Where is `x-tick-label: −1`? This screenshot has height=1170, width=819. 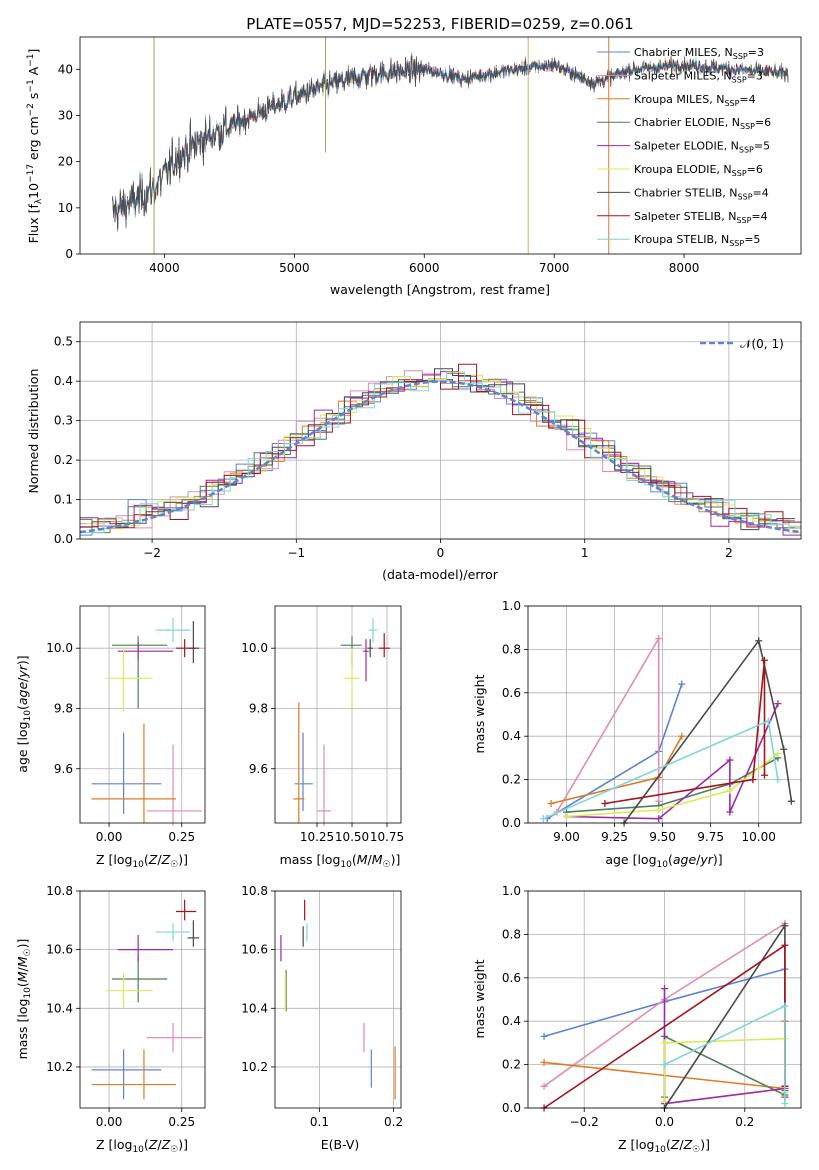 x-tick-label: −1 is located at coordinates (296, 553).